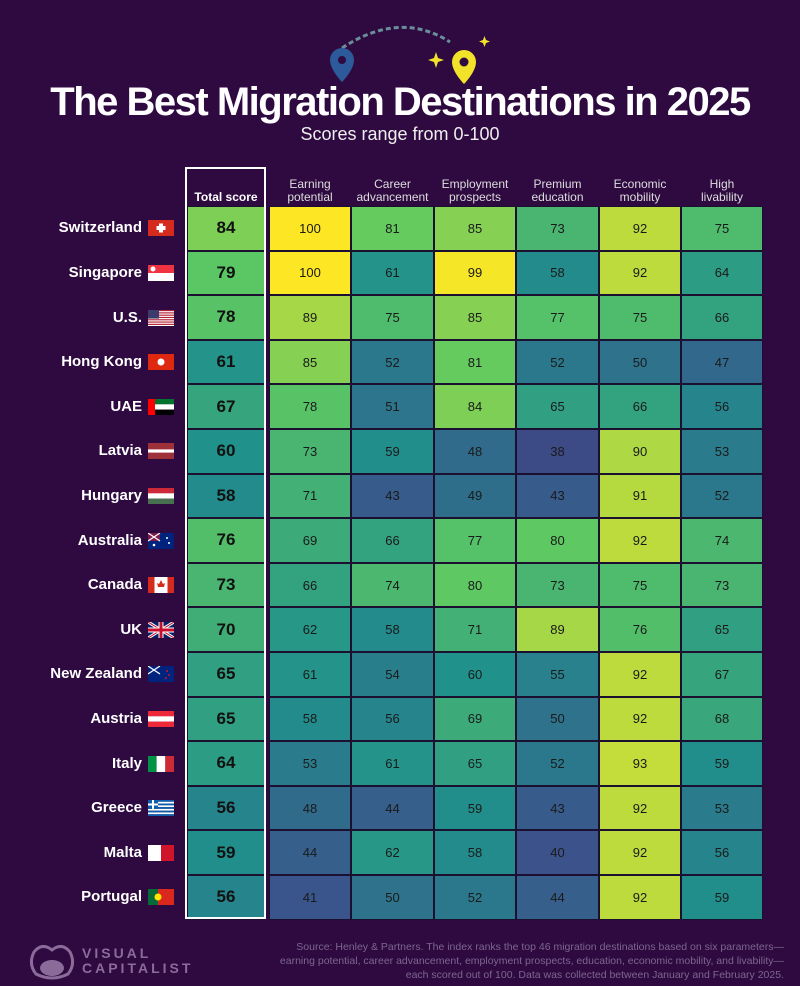 This screenshot has width=800, height=986. What do you see at coordinates (117, 953) in the screenshot?
I see `logo-line-1: VISUAL` at bounding box center [117, 953].